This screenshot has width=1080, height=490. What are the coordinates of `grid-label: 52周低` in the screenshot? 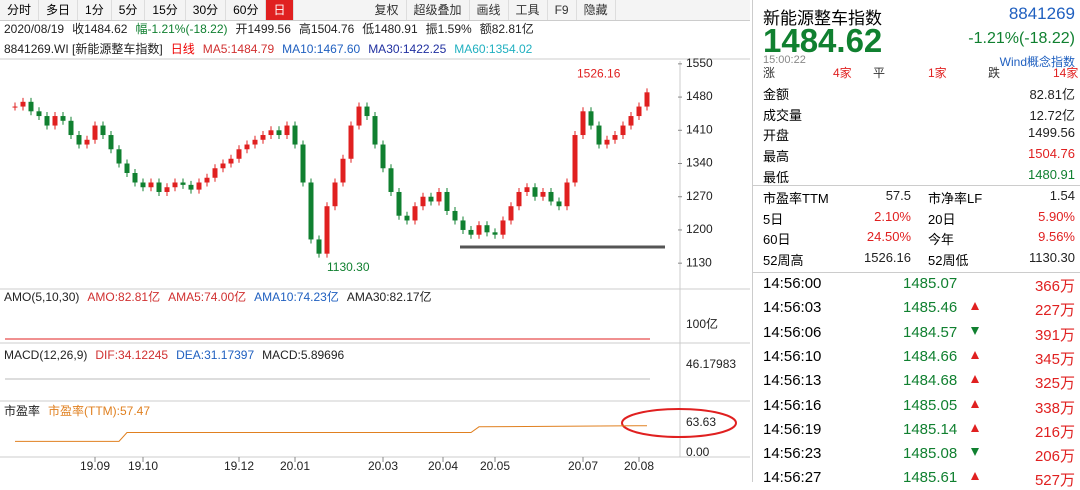 It's located at (948, 261).